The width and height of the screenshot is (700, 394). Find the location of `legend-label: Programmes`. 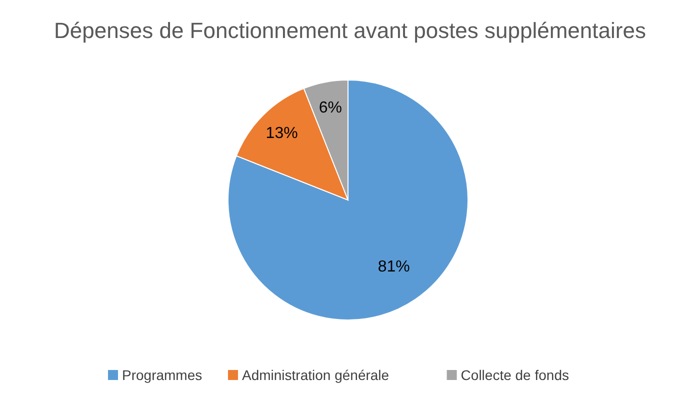

legend-label: Programmes is located at coordinates (162, 375).